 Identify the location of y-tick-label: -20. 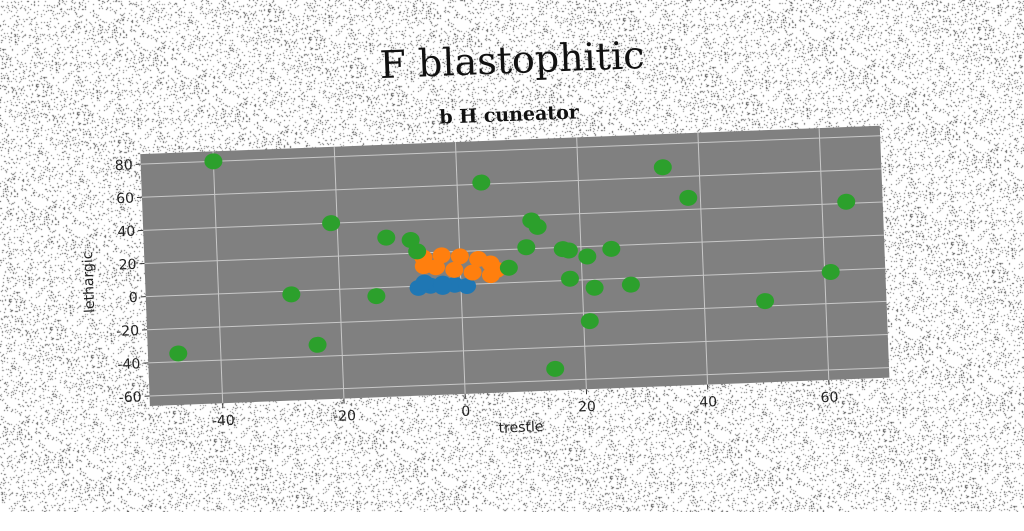
(127, 331).